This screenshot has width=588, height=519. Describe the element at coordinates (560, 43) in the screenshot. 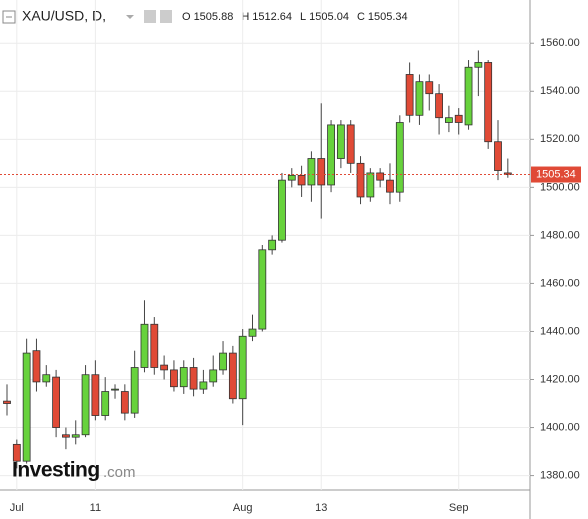

I see `y-tick-label: 1560.00` at that location.